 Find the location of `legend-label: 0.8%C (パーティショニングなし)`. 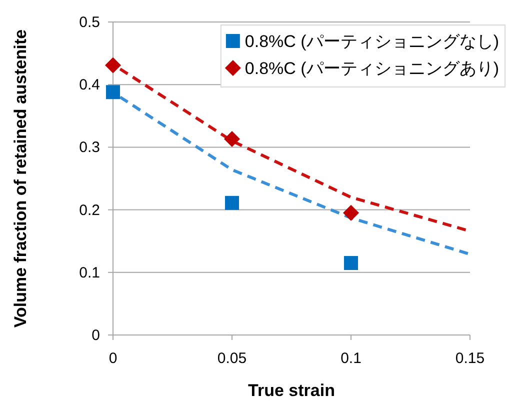

legend-label: 0.8%C (パーティショニングなし) is located at coordinates (371, 41).